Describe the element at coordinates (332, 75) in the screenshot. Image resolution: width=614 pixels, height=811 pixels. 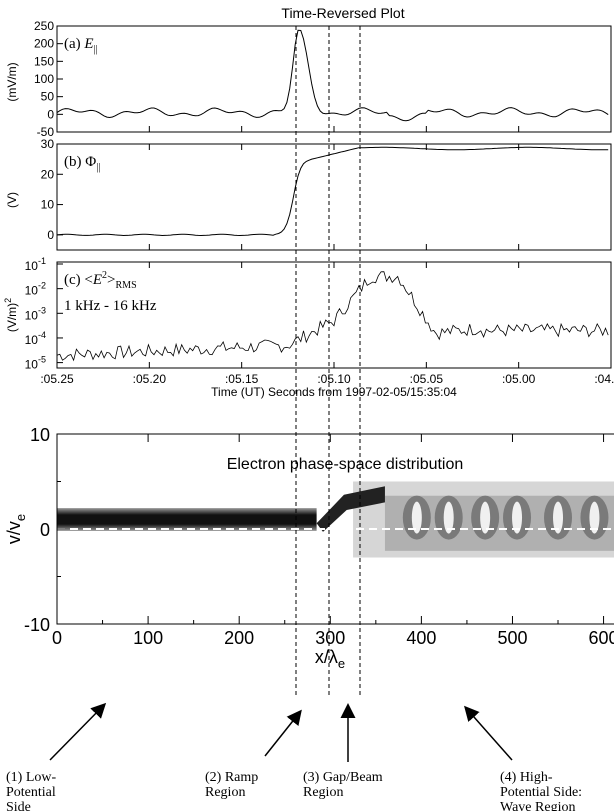
I see `panel-a-curve` at that location.